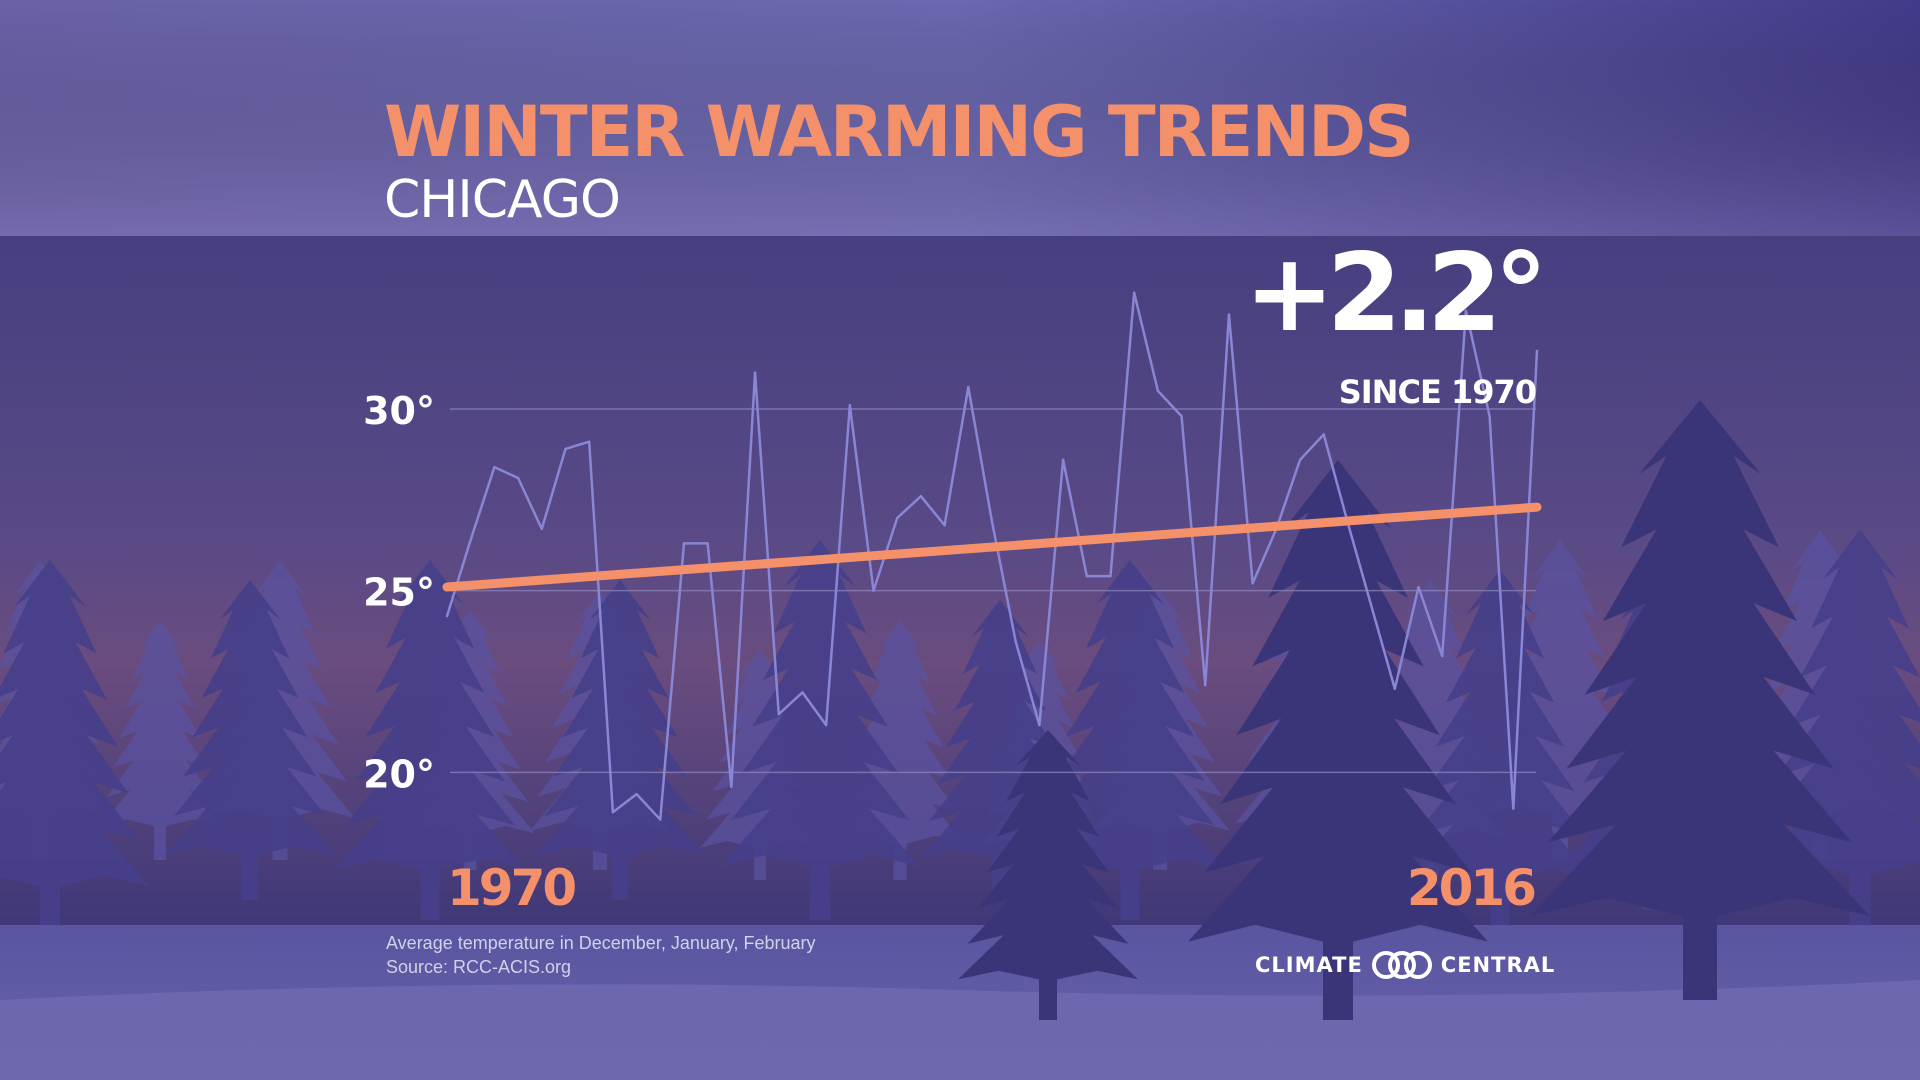 Image resolution: width=1920 pixels, height=1080 pixels. What do you see at coordinates (479, 967) in the screenshot?
I see `footnote-source: Source: RCC-ACIS.org` at bounding box center [479, 967].